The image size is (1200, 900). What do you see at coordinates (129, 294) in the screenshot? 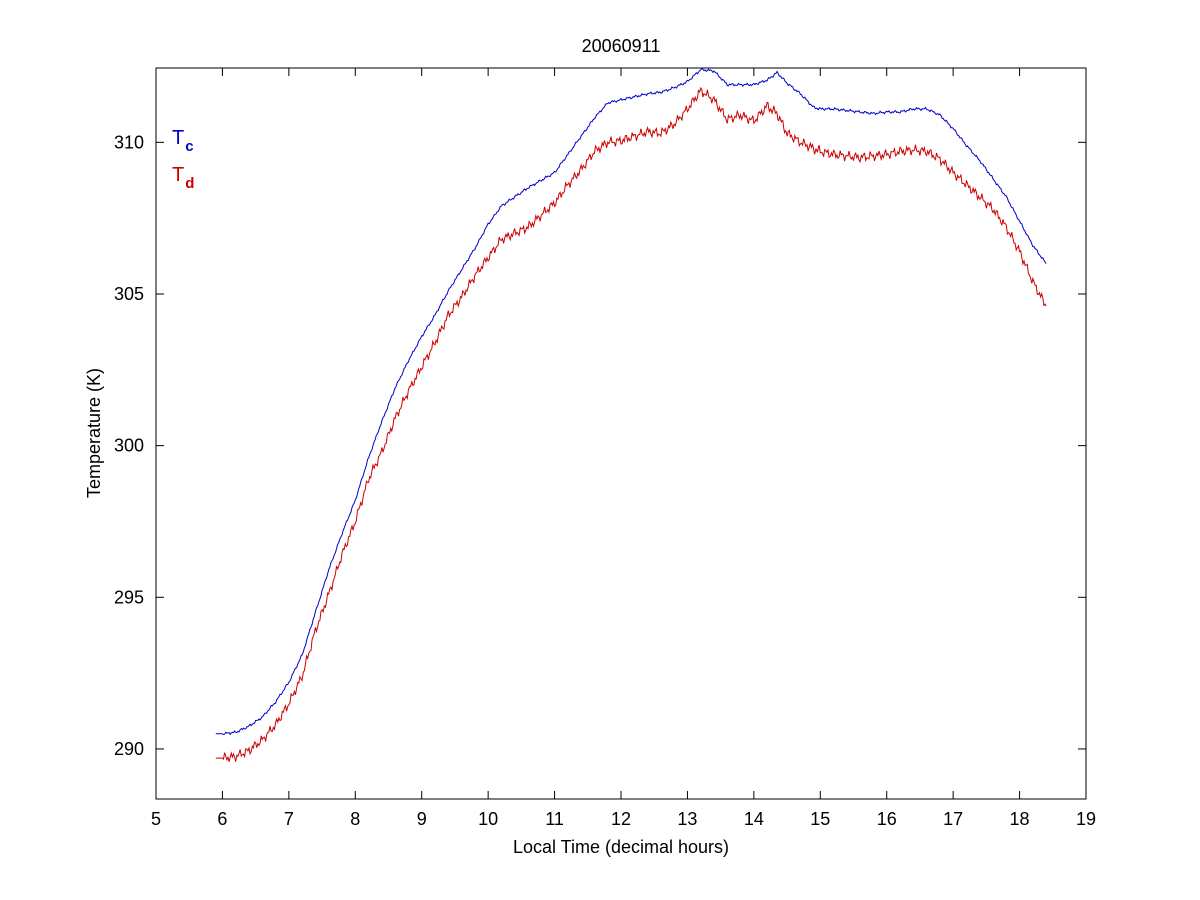
I see `y-tick-label: 305` at bounding box center [129, 294].